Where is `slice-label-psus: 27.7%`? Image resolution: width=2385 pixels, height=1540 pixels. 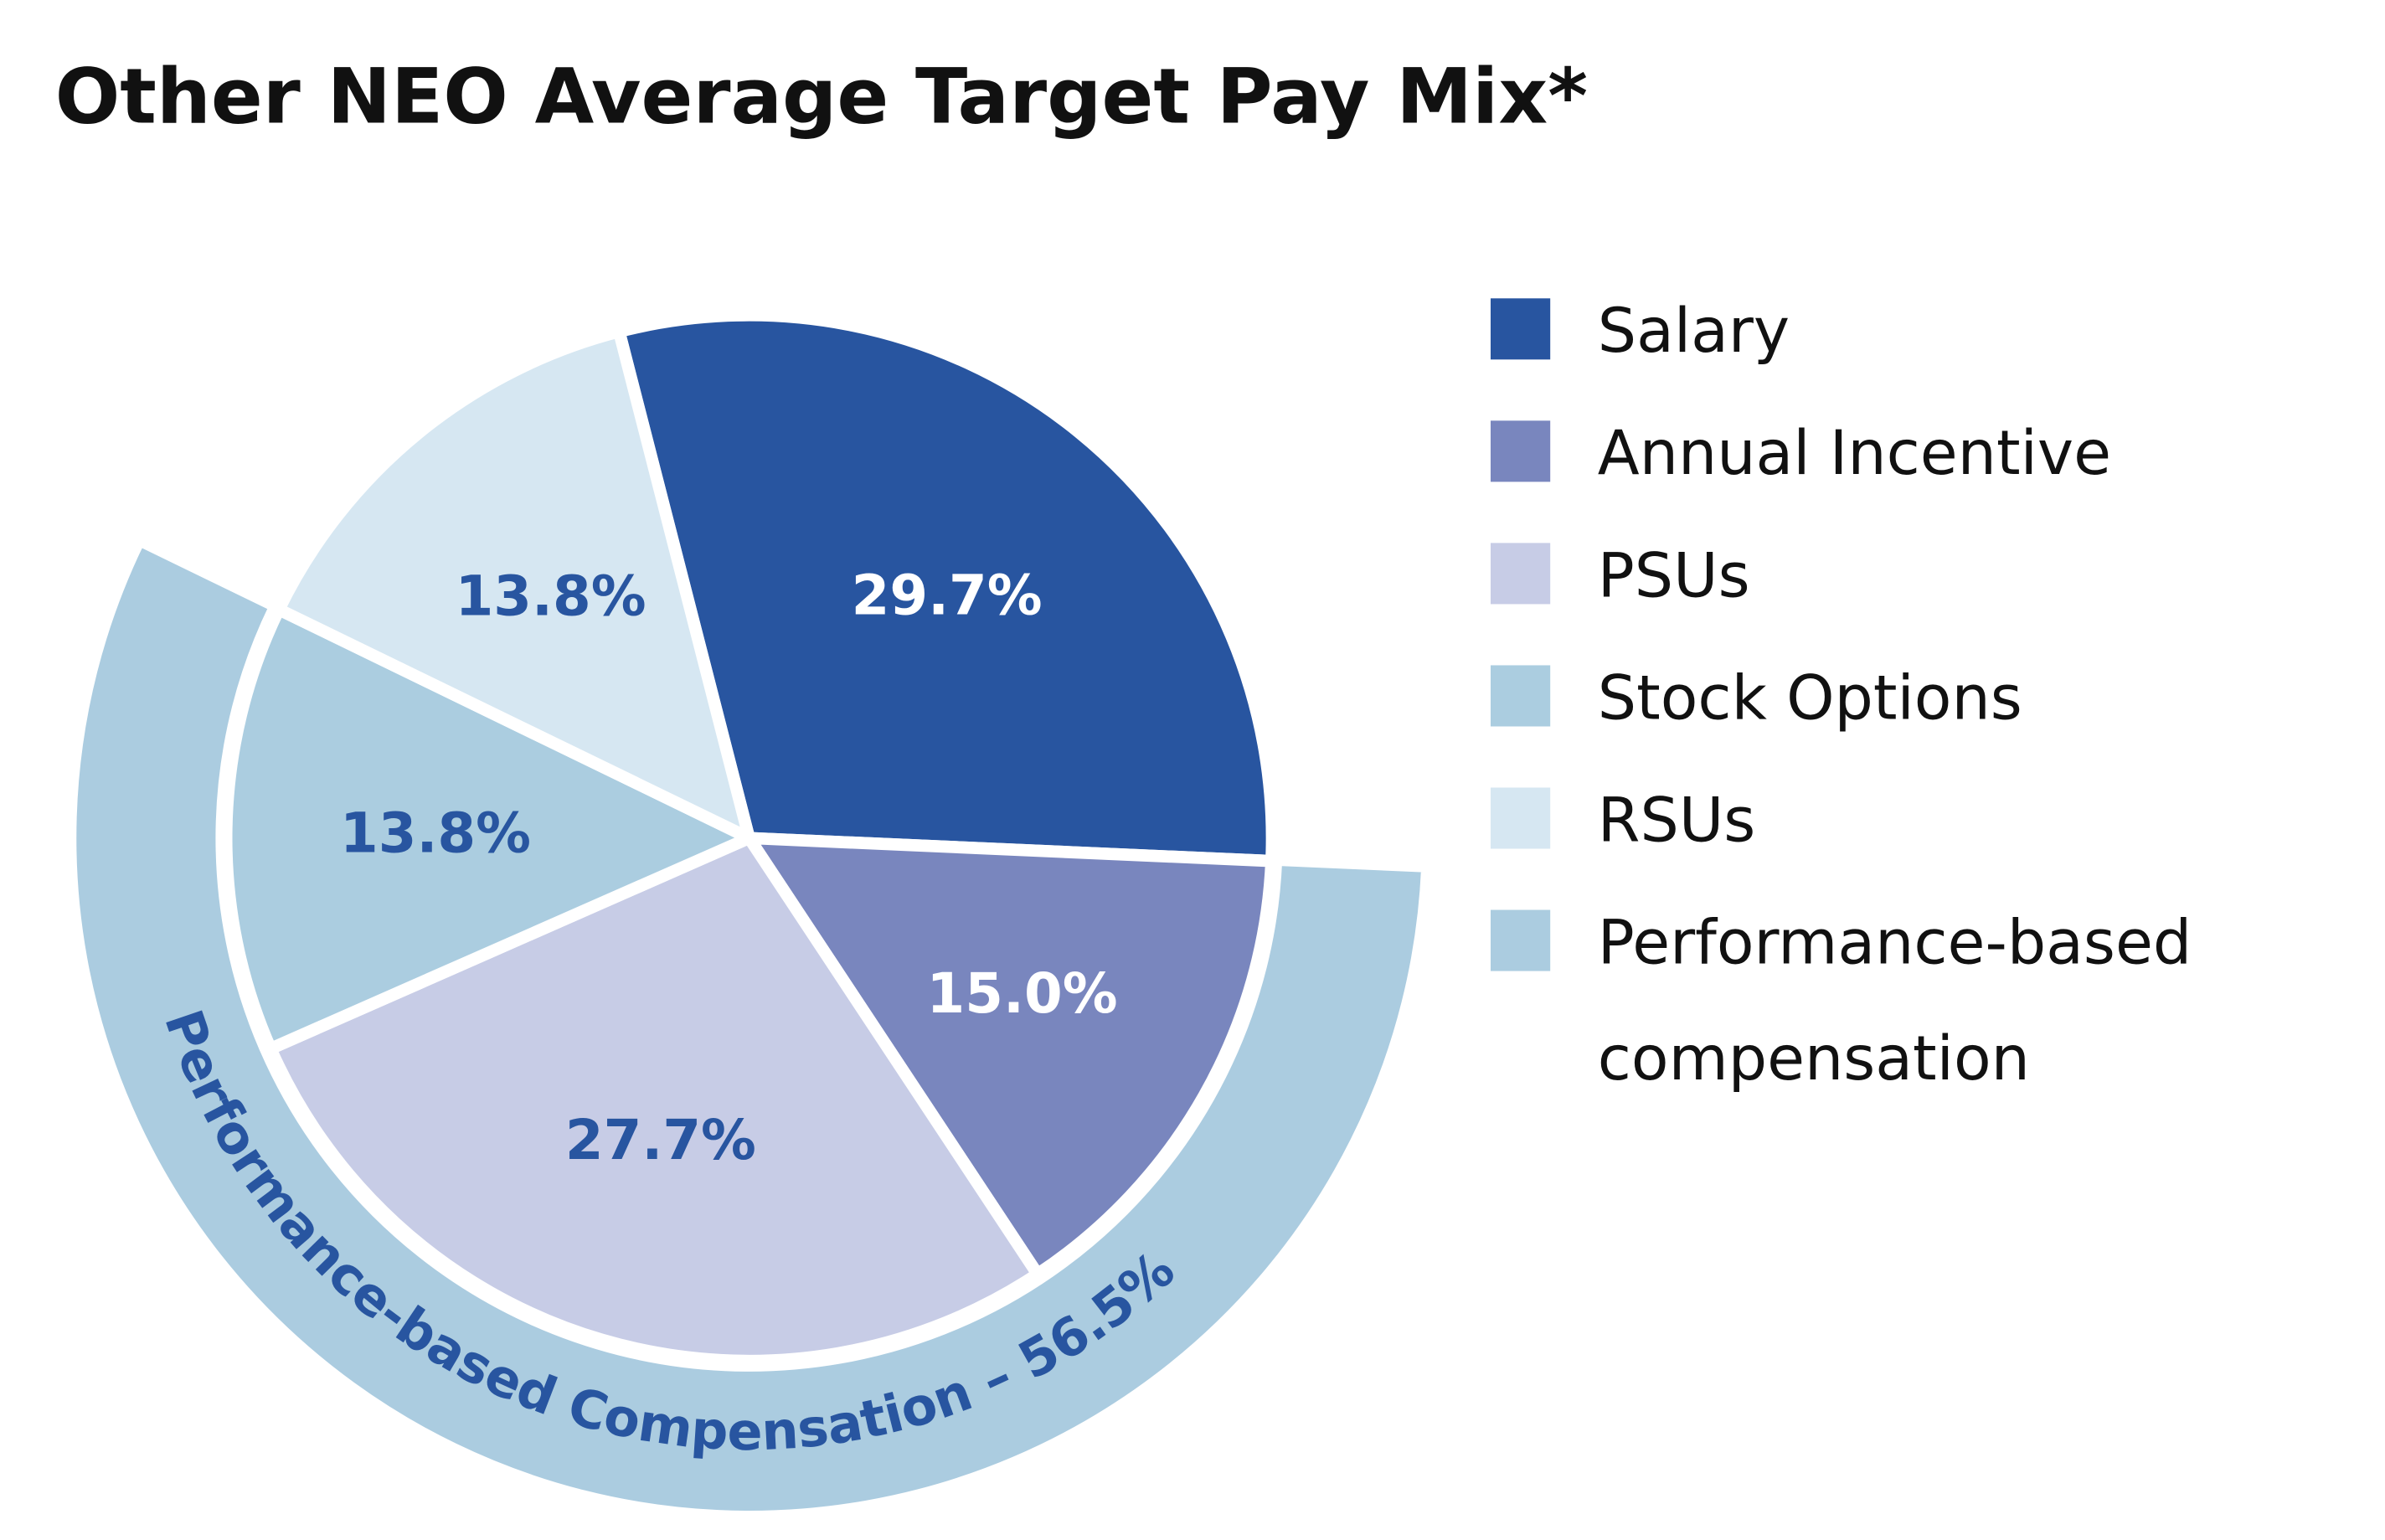 slice-label-psus: 27.7% is located at coordinates (660, 1140).